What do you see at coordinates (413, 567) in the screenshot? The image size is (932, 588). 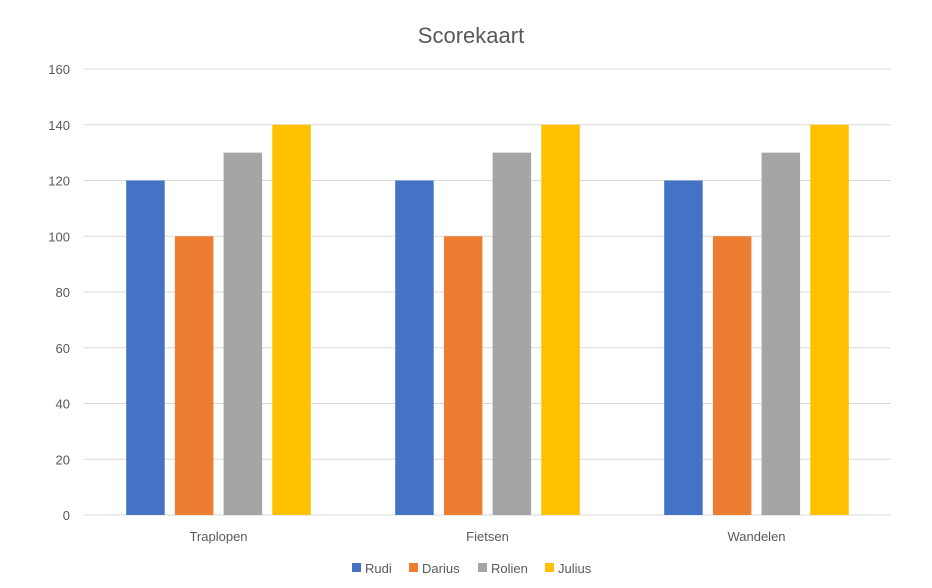 I see `legend-swatch-darius` at bounding box center [413, 567].